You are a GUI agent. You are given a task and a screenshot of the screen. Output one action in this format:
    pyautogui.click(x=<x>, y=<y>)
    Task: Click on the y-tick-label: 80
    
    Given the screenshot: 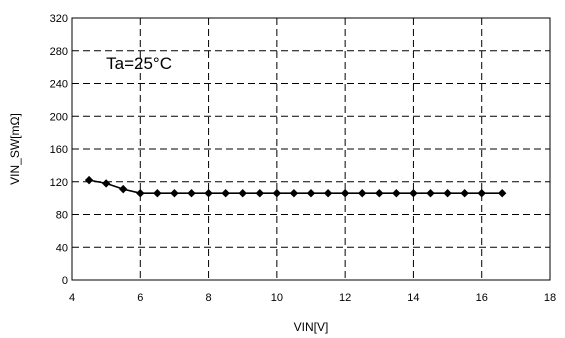 What is the action you would take?
    pyautogui.click(x=62, y=216)
    